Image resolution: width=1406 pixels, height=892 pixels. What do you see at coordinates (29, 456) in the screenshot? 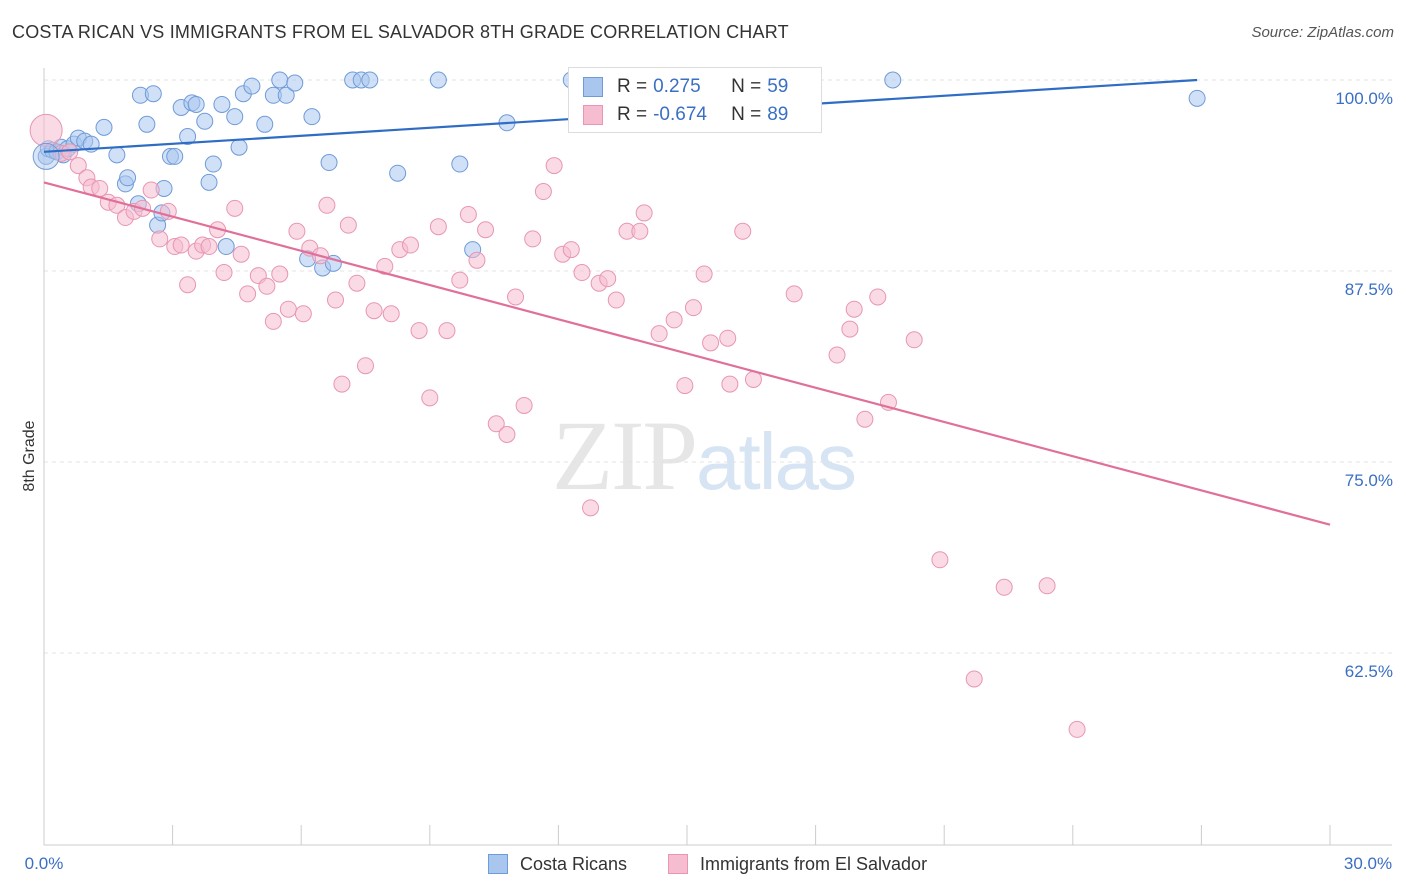
I see `y-axis-label: 8th Grade` at bounding box center [29, 456].